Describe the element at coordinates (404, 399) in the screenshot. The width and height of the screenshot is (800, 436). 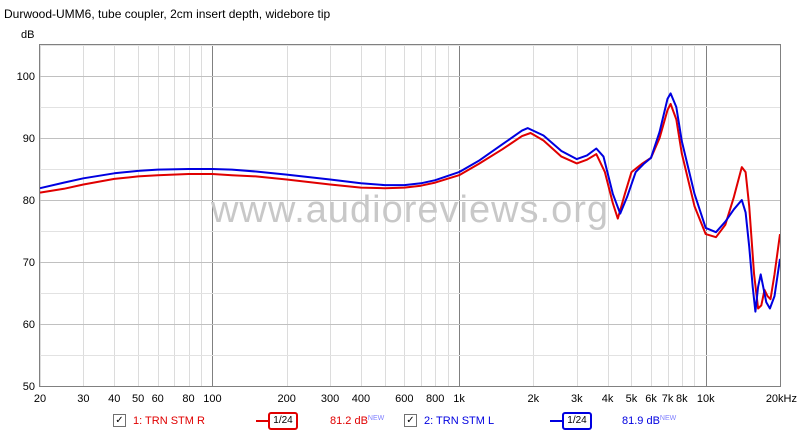
I see `x-tick-label: 600` at that location.